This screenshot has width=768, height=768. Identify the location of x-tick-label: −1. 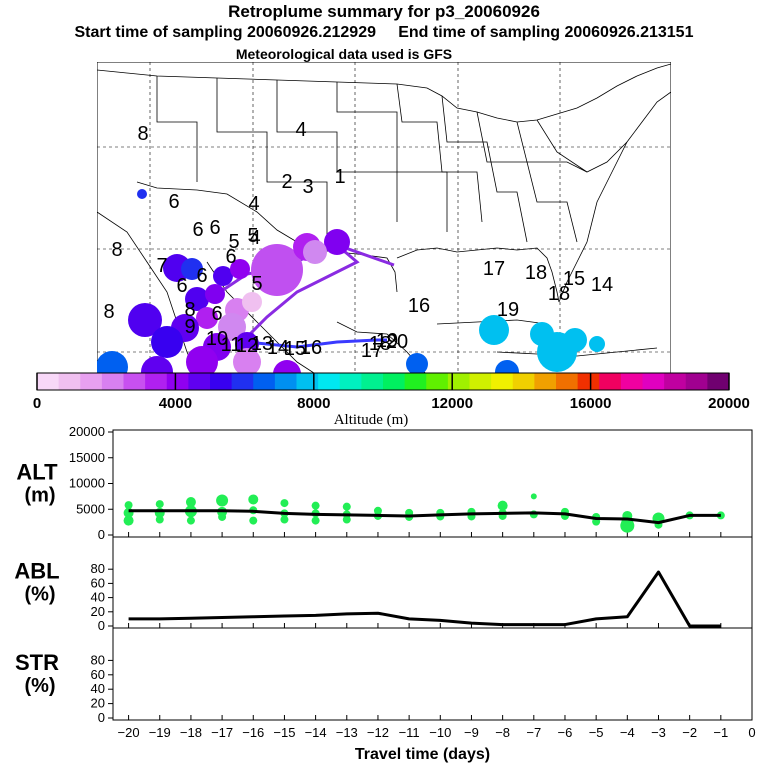
(720, 732).